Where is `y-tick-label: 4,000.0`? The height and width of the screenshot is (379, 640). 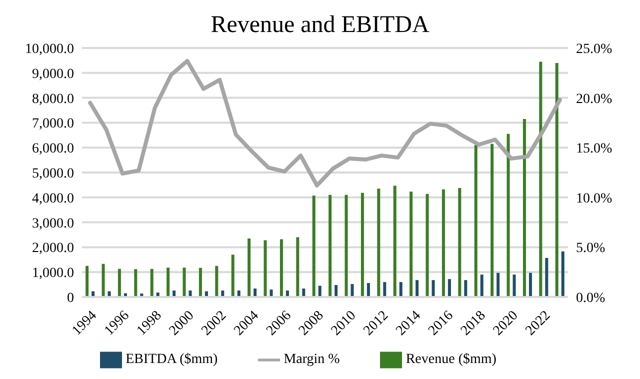 y-tick-label: 4,000.0 is located at coordinates (53, 198).